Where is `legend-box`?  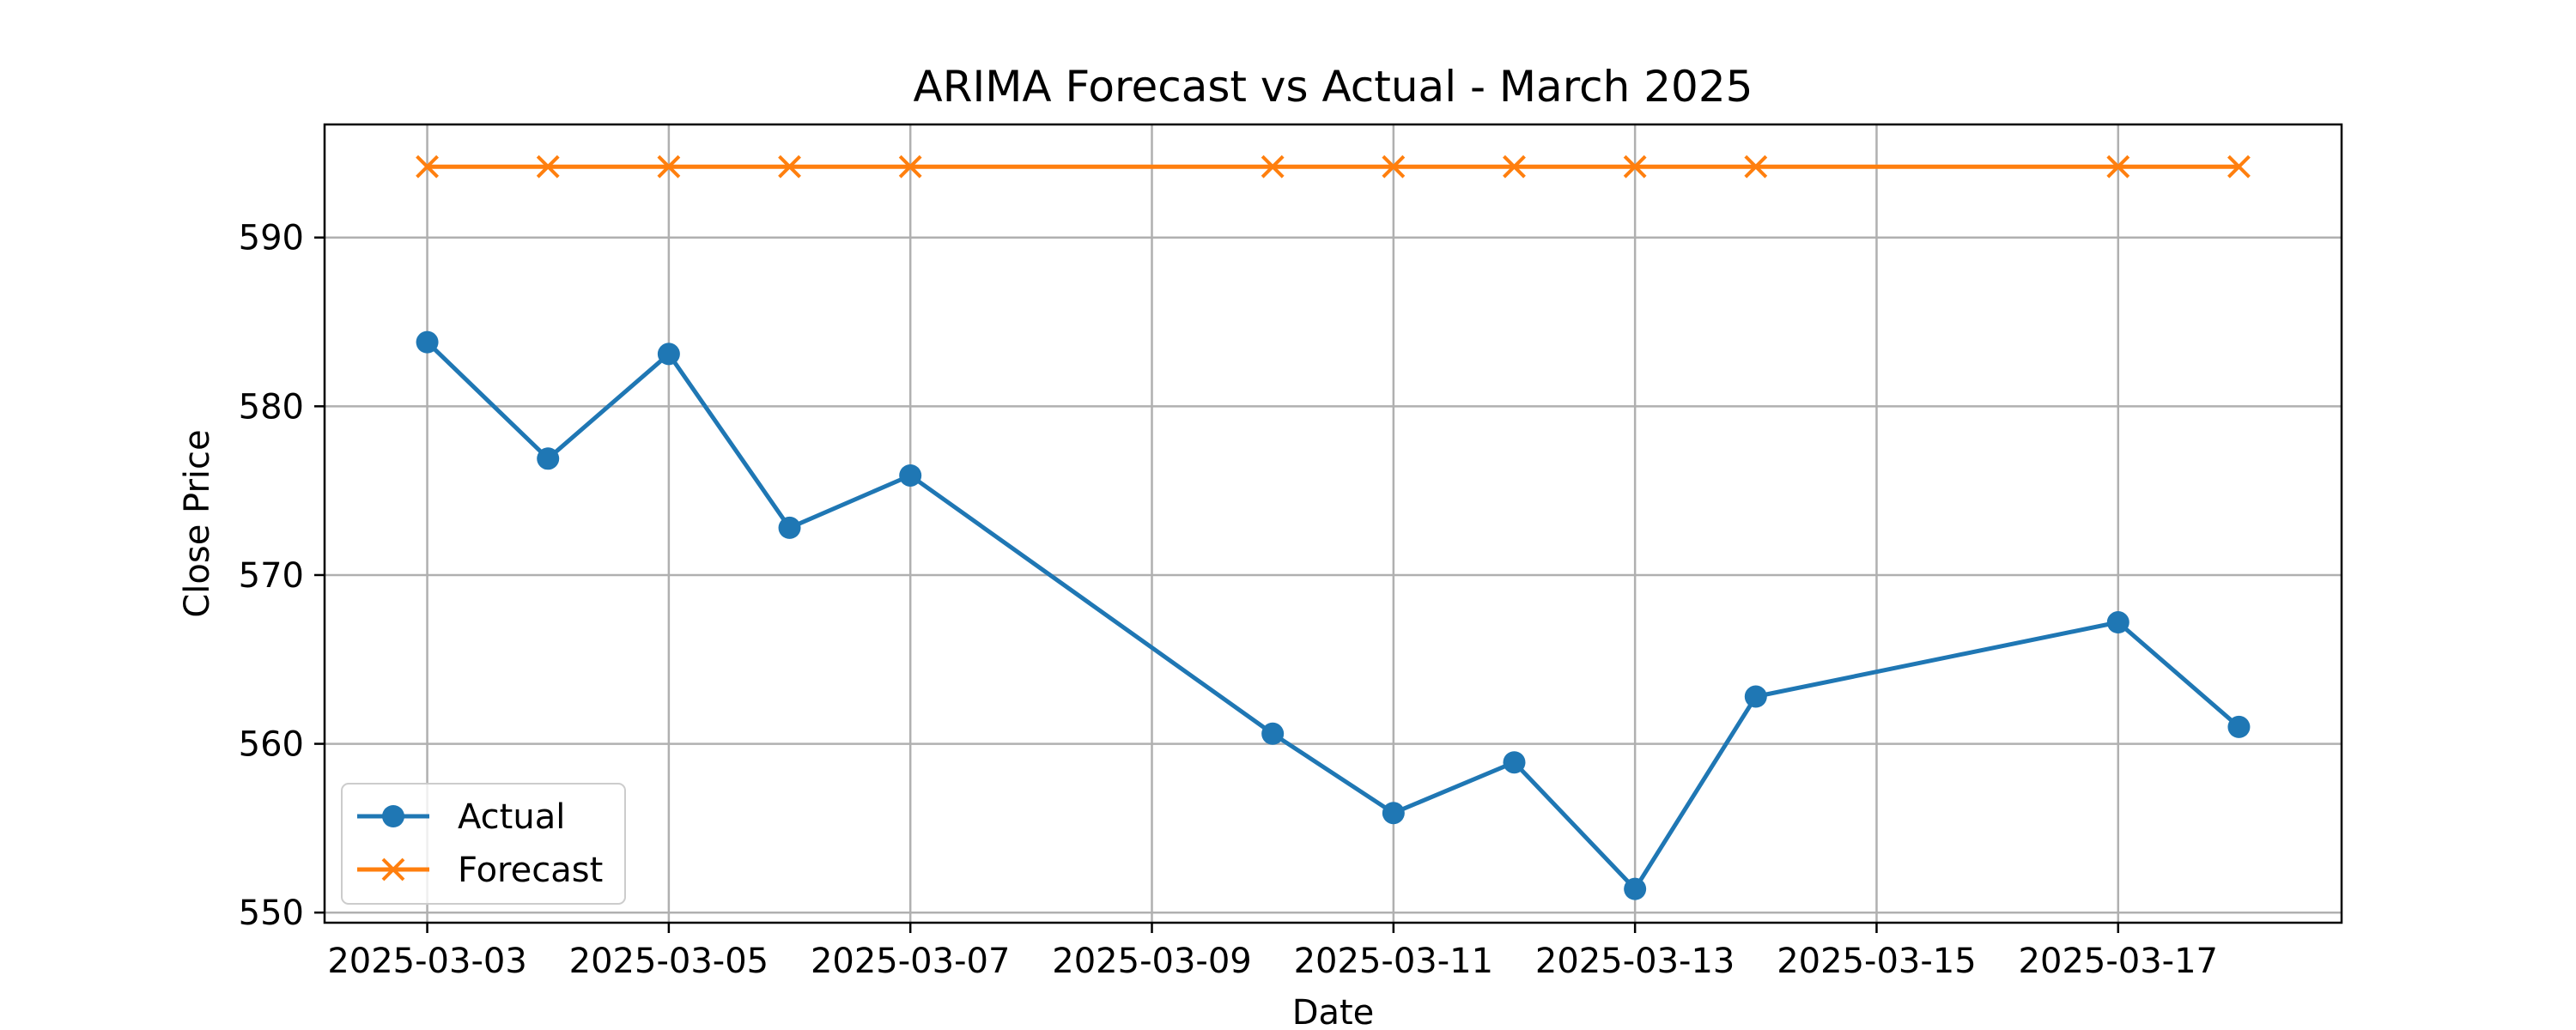
legend-box is located at coordinates (483, 844).